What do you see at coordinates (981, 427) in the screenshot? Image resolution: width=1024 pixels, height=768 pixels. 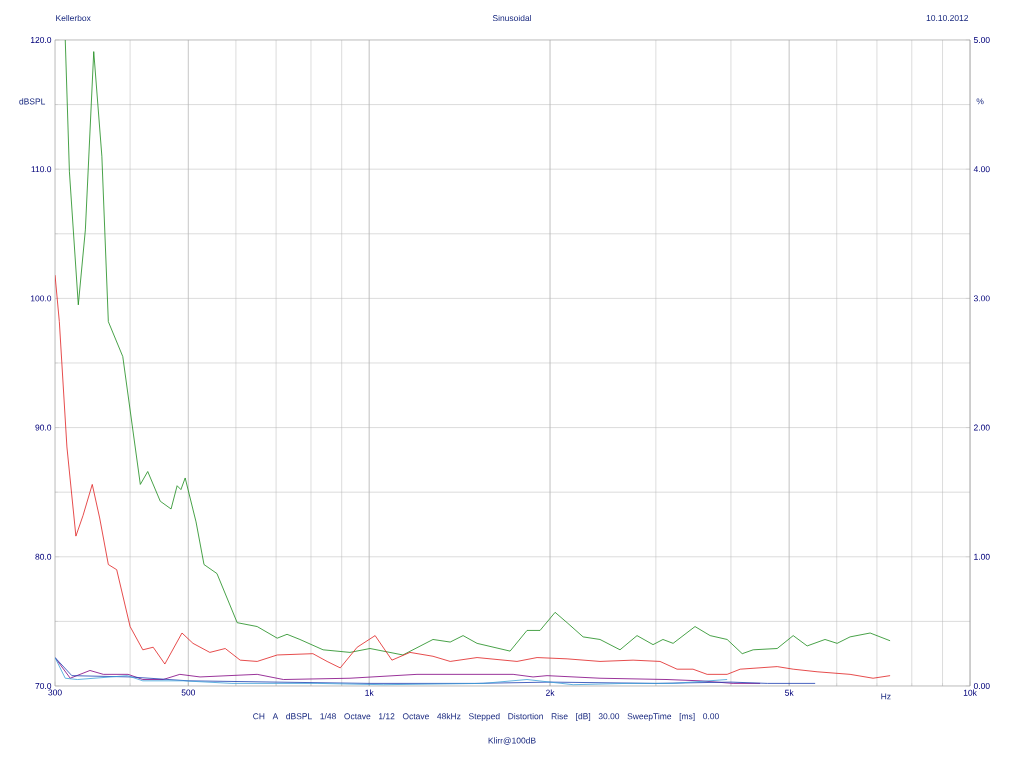 I see `y2-tick-label: 2.00` at bounding box center [981, 427].